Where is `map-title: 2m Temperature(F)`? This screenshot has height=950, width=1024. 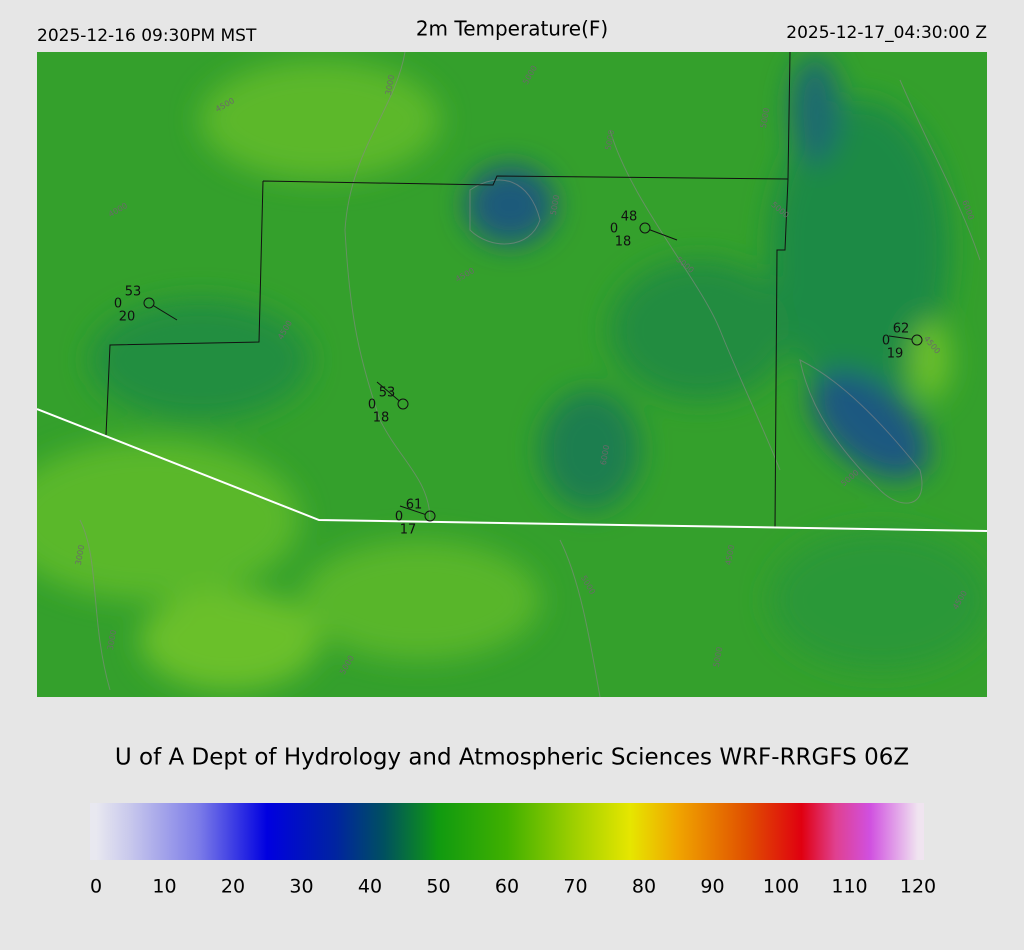
map-title: 2m Temperature(F) is located at coordinates (512, 29).